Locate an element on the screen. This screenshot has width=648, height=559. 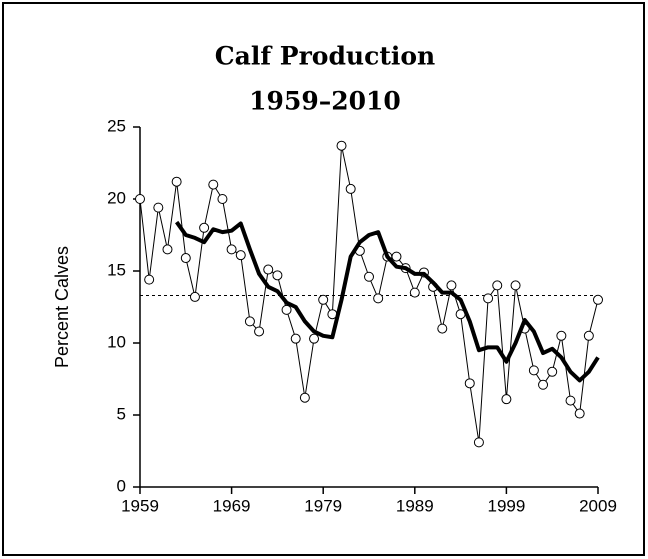
y-tick-label: 5 is located at coordinates (121, 413).